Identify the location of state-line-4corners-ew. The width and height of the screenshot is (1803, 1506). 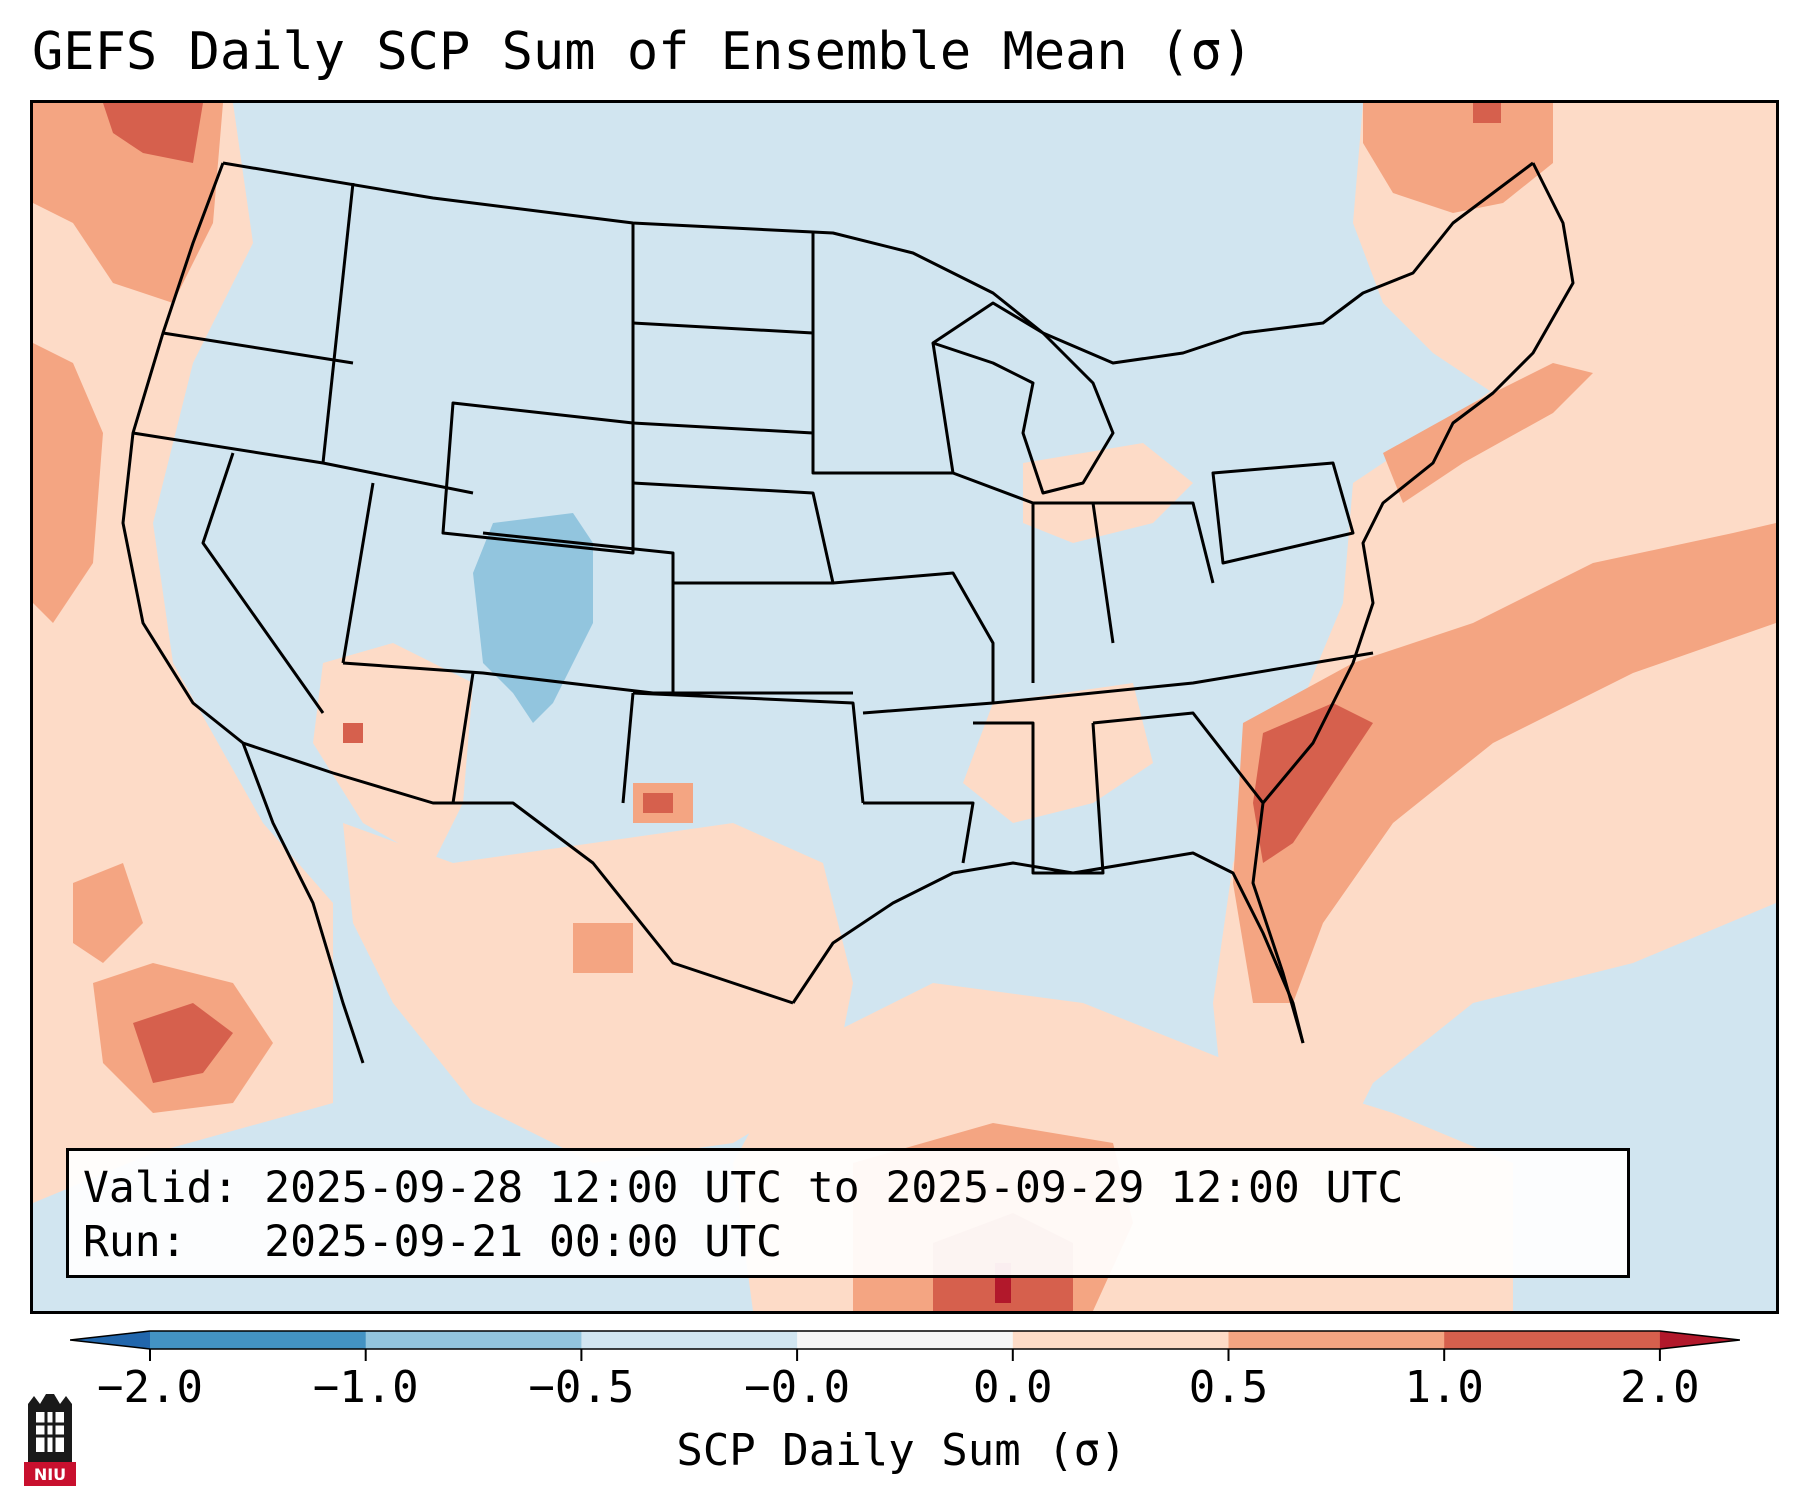
(597, 678).